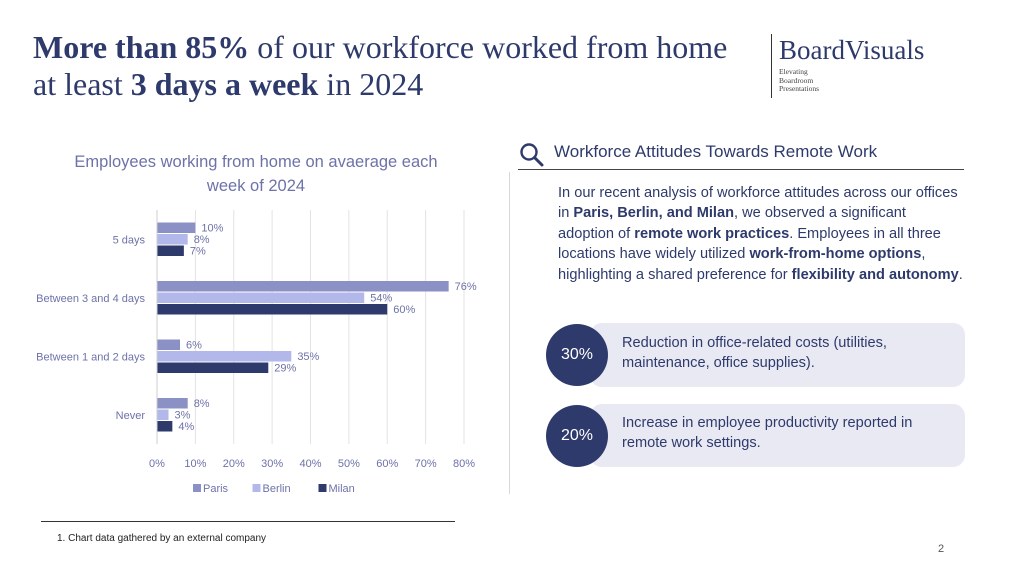 The width and height of the screenshot is (1024, 576). Describe the element at coordinates (342, 489) in the screenshot. I see `legend-label: Milan` at that location.